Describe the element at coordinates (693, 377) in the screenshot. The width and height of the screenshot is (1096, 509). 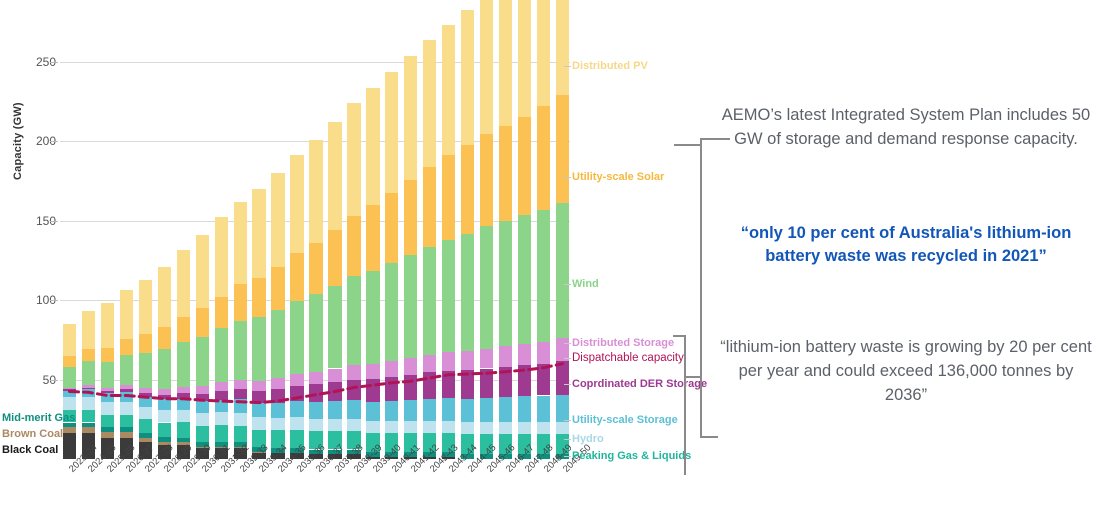
I see `bracket-inner-bottom-arm` at that location.